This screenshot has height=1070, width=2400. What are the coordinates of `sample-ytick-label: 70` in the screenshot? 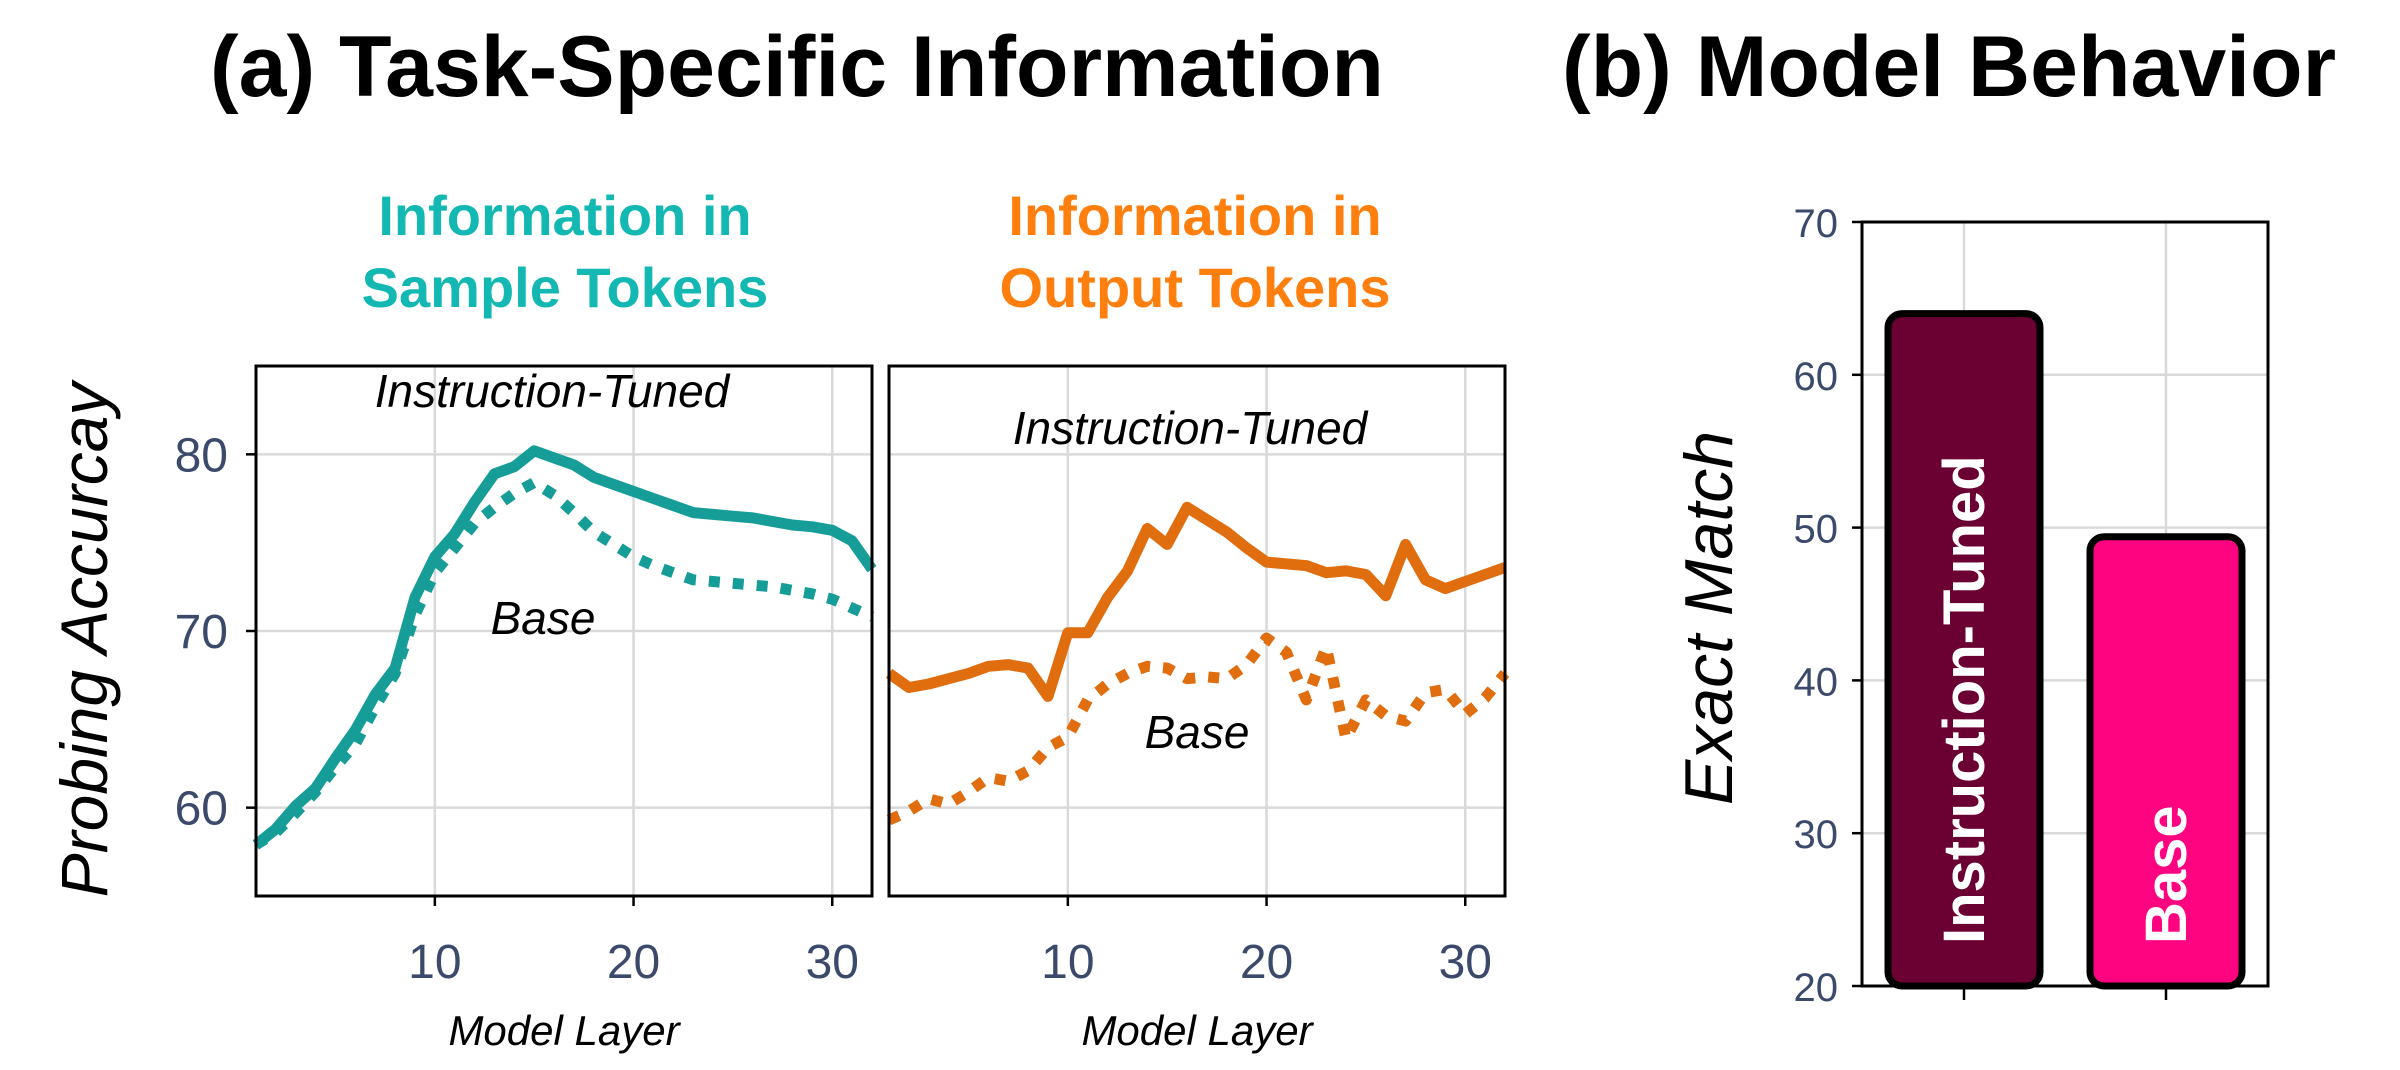 It's located at (201, 632).